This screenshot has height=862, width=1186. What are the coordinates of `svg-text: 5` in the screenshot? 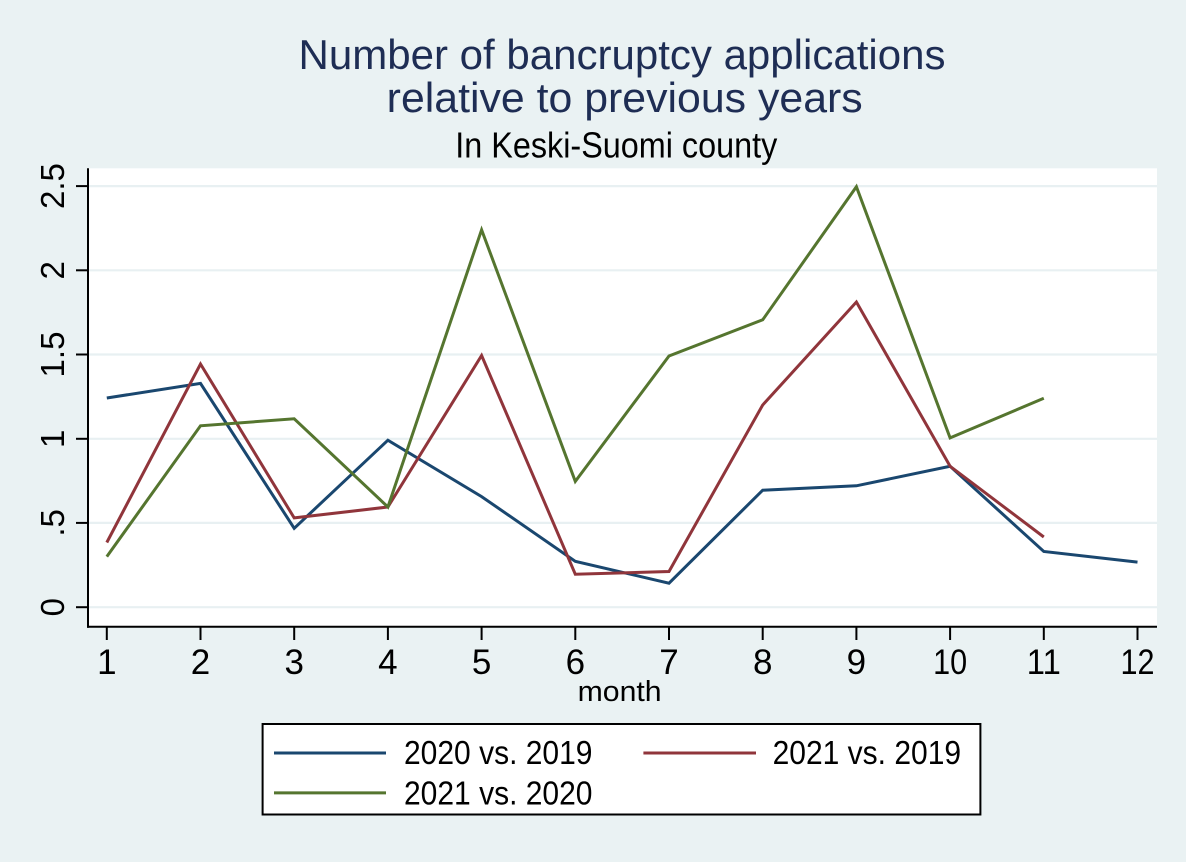 It's located at (481, 662).